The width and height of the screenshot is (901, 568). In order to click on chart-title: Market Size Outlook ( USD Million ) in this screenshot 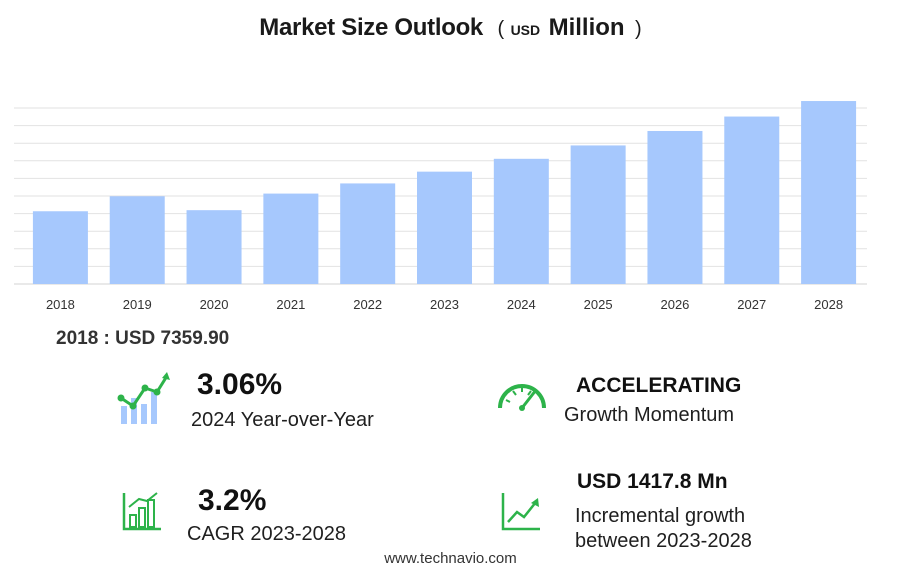, I will do `click(450, 28)`.